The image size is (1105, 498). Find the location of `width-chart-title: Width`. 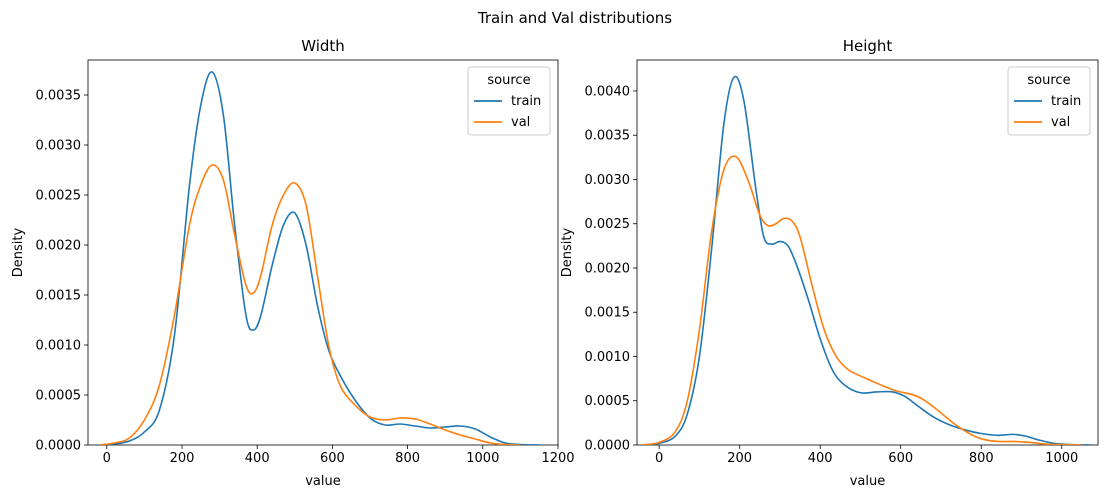

width-chart-title: Width is located at coordinates (323, 46).